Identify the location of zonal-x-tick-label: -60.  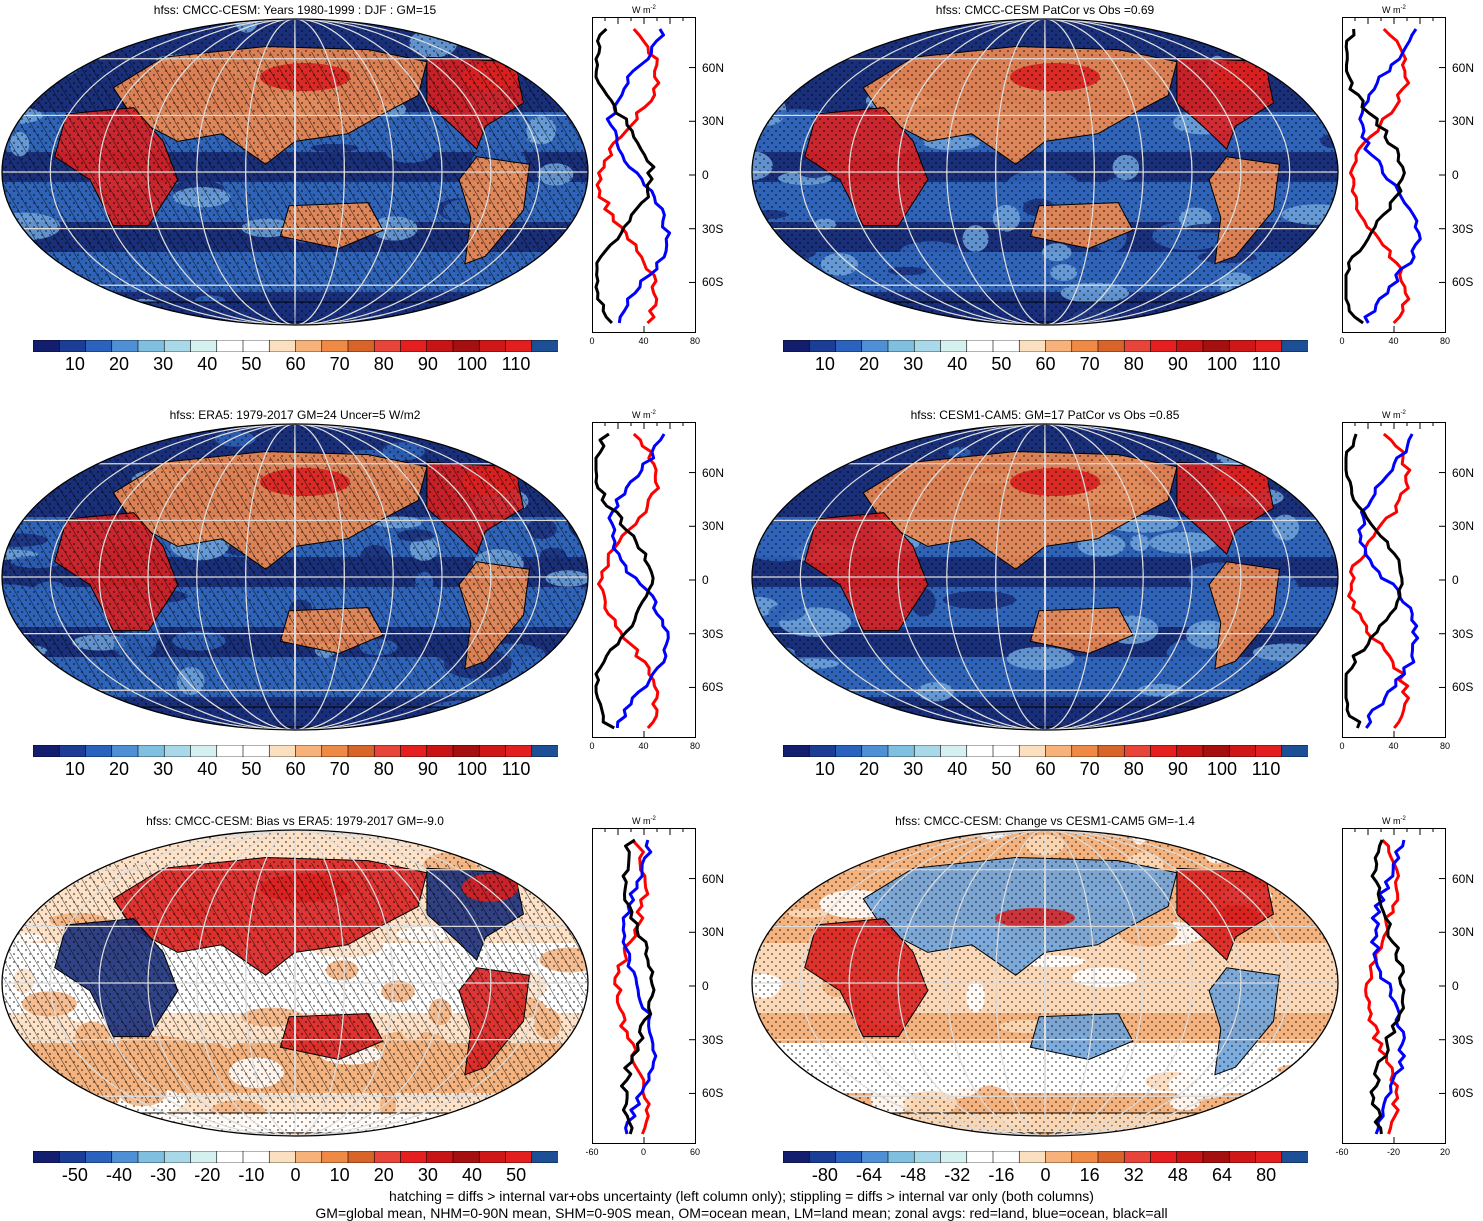
(1342, 1152).